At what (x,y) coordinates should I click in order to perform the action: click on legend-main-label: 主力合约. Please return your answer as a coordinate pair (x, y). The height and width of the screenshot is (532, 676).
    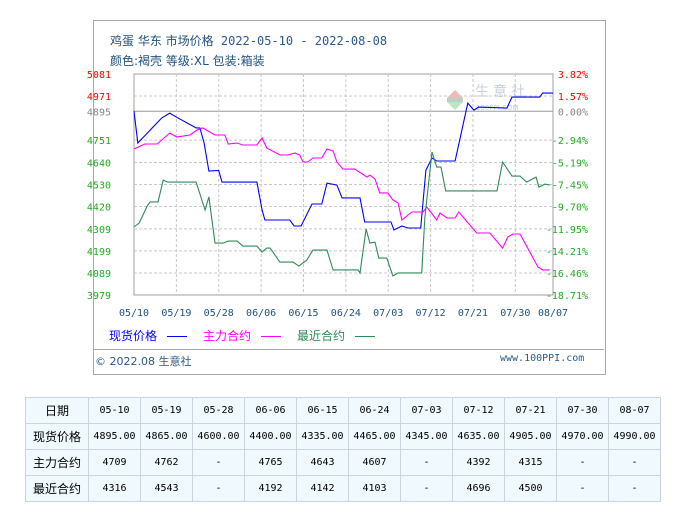
    Looking at the image, I should click on (227, 336).